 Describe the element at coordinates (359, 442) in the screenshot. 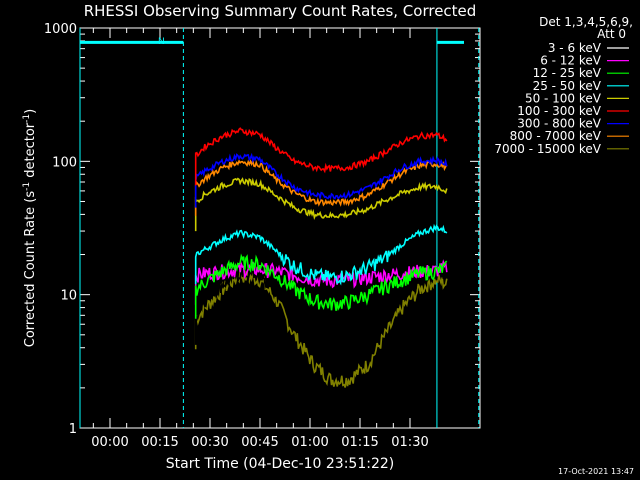

I see `x-tick-label: 01:15` at that location.